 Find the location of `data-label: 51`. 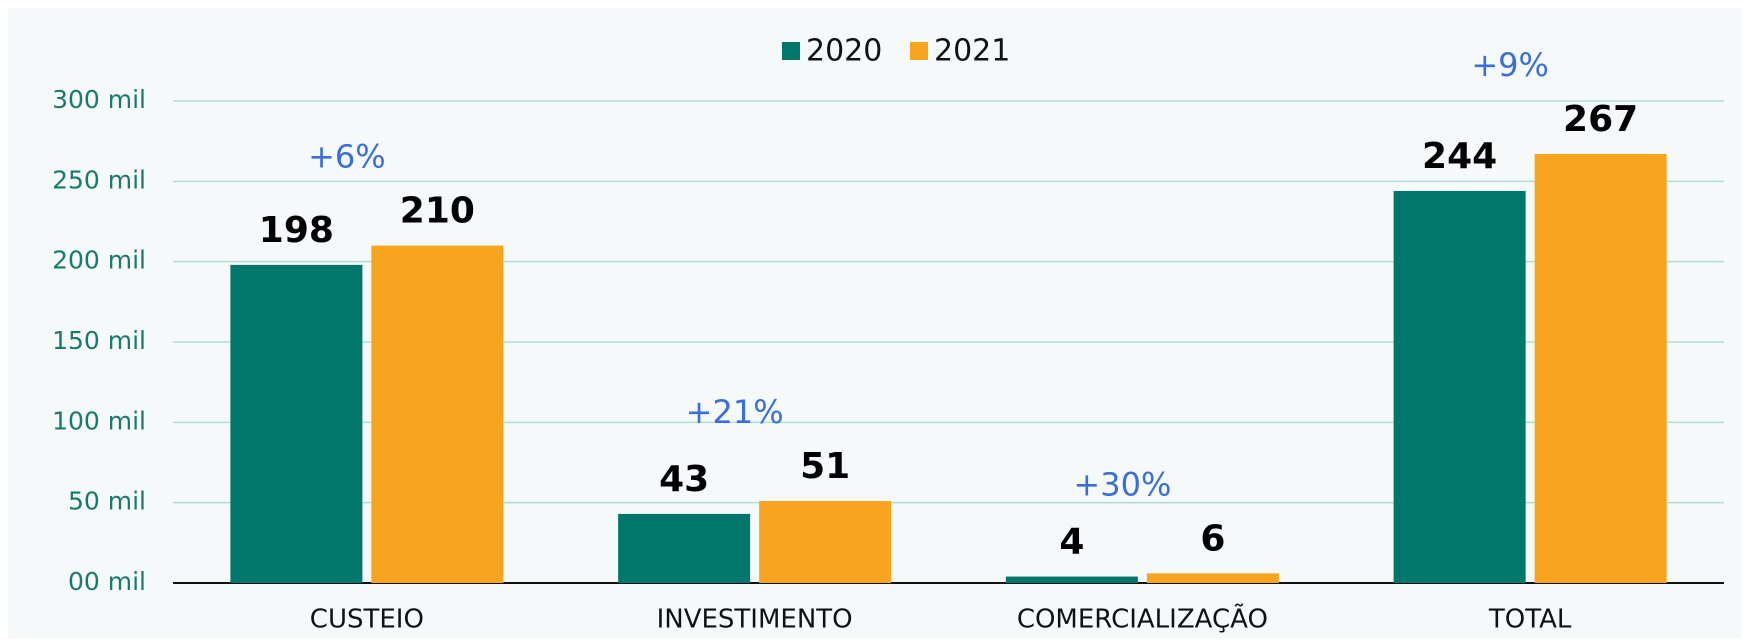

data-label: 51 is located at coordinates (825, 466).